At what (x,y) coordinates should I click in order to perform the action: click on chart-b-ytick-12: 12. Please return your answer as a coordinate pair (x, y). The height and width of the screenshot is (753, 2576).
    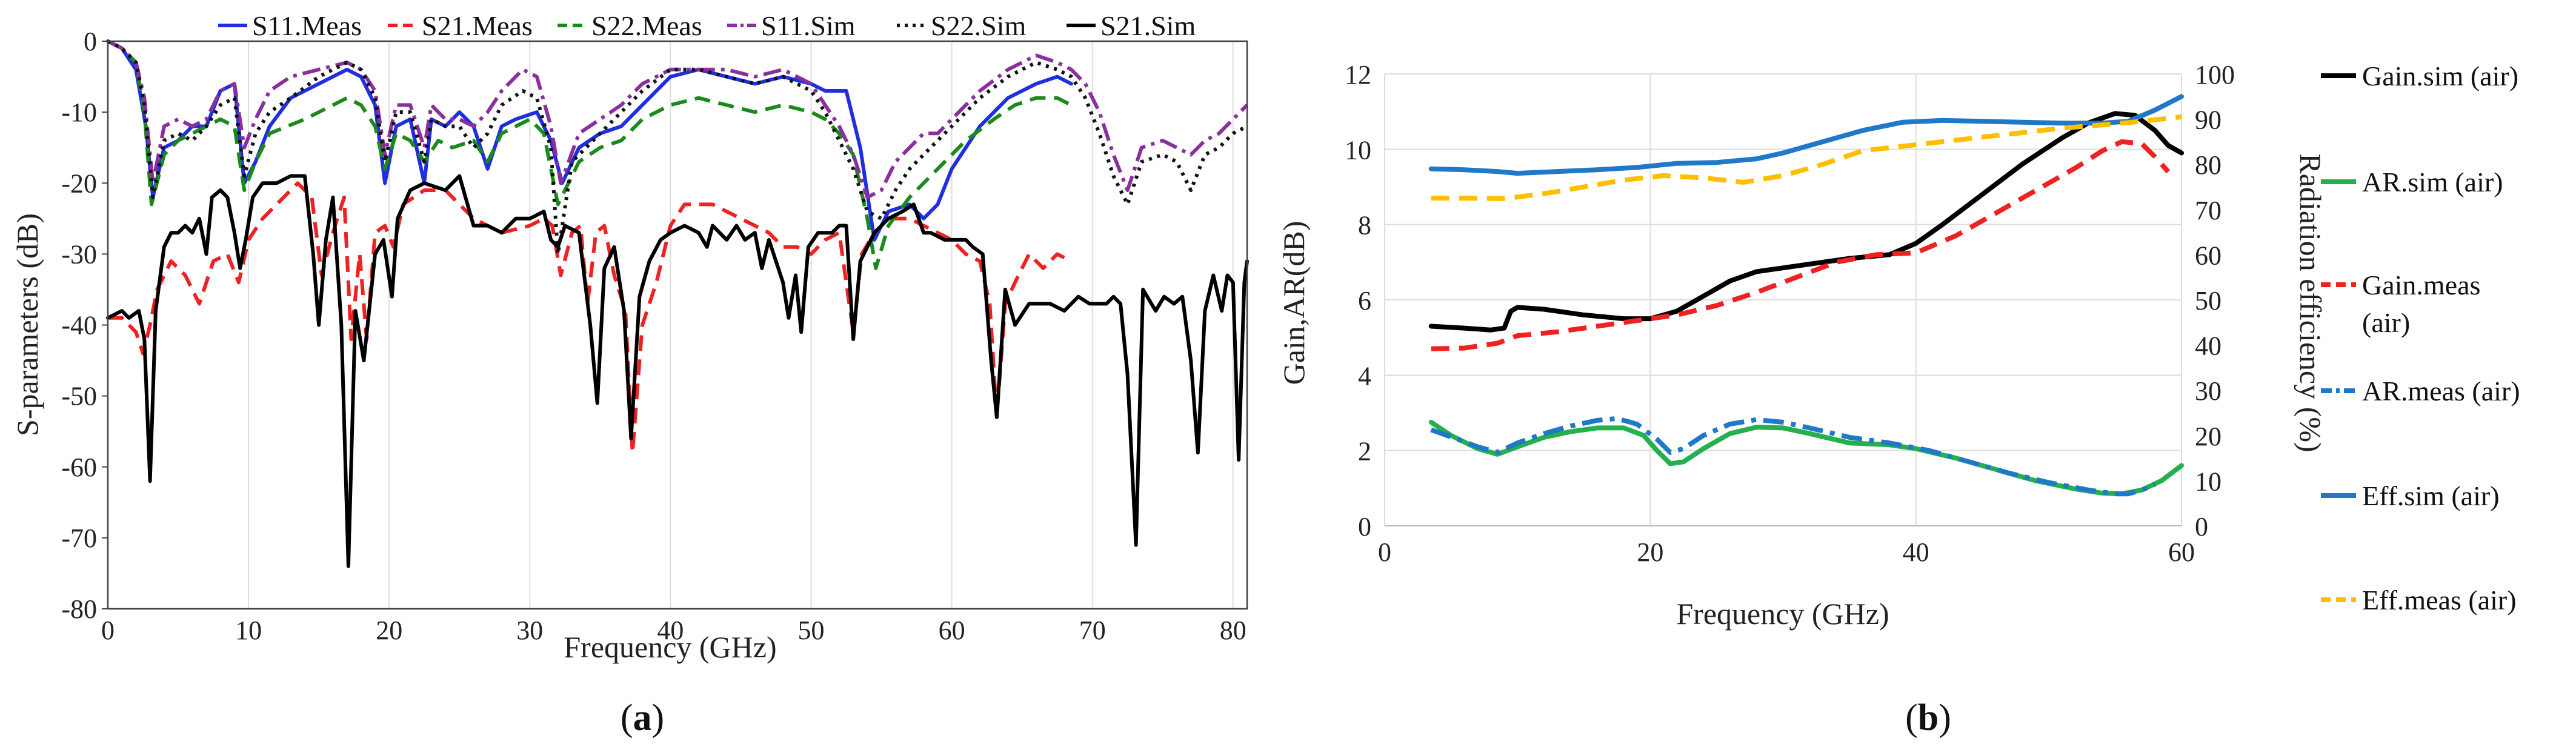
    Looking at the image, I should click on (1358, 75).